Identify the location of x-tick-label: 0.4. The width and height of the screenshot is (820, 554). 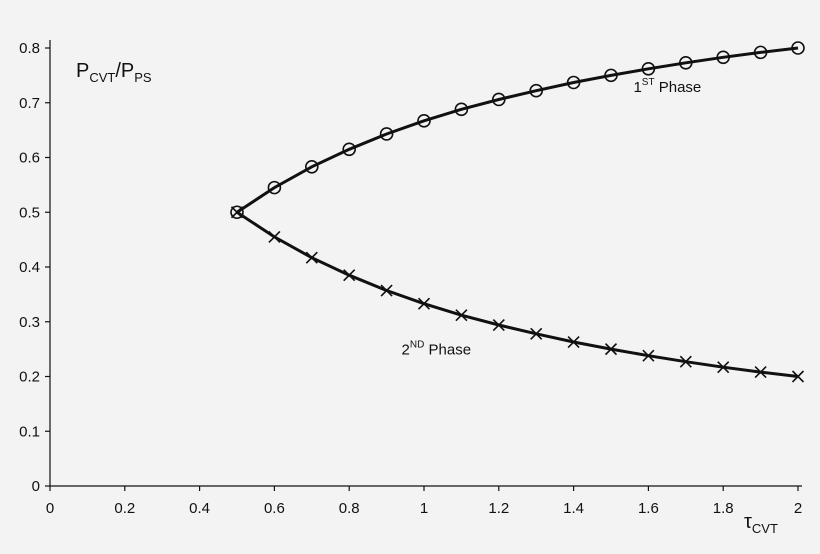
(199, 508).